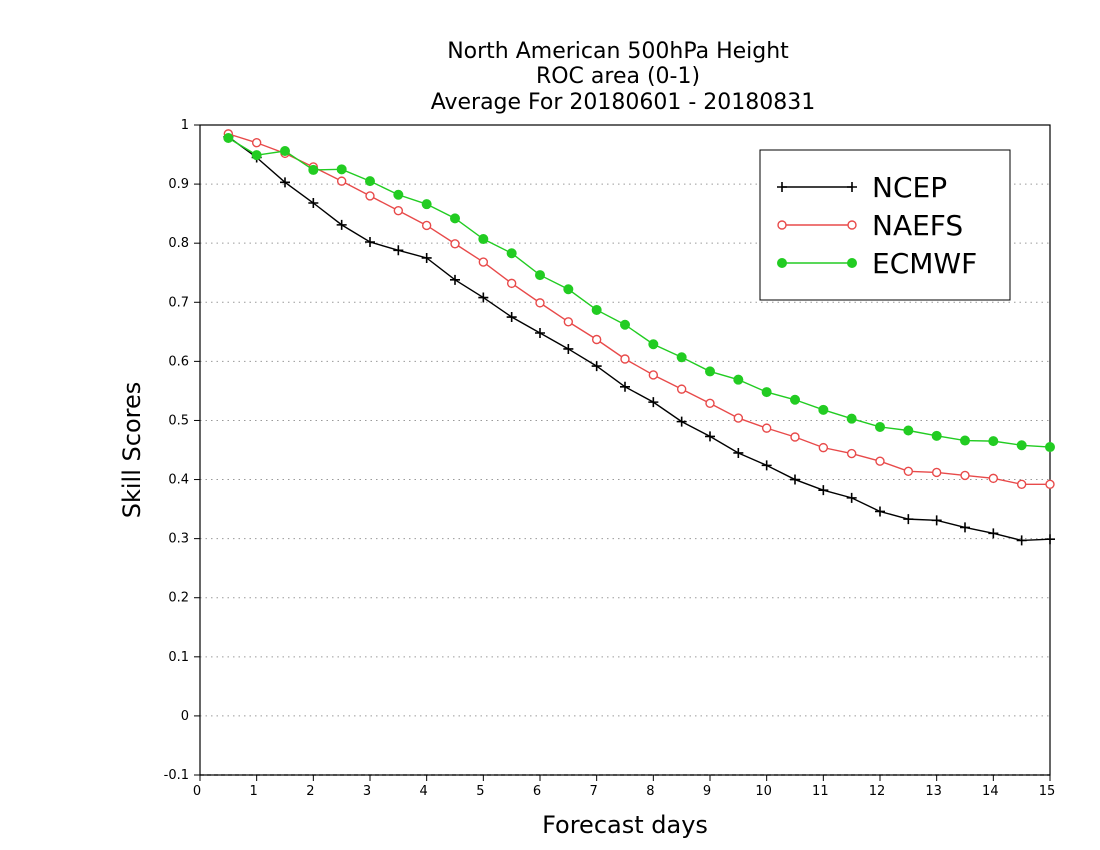  I want to click on y-tick-label: 0.2, so click(178, 598).